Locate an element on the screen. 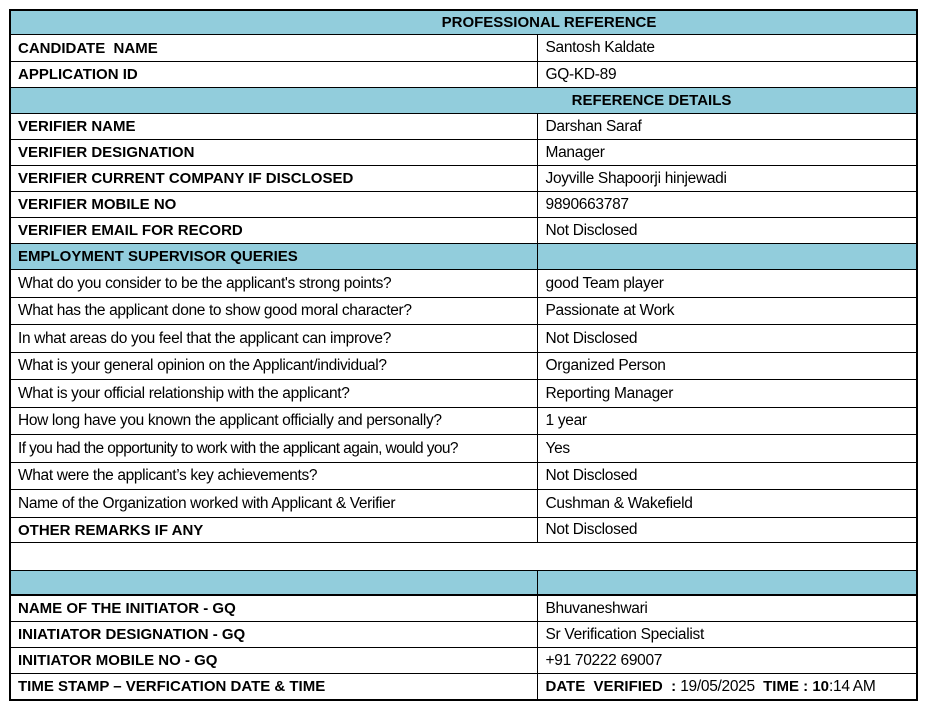 The width and height of the screenshot is (927, 701). answer-text: Passionate at Work is located at coordinates (727, 311).